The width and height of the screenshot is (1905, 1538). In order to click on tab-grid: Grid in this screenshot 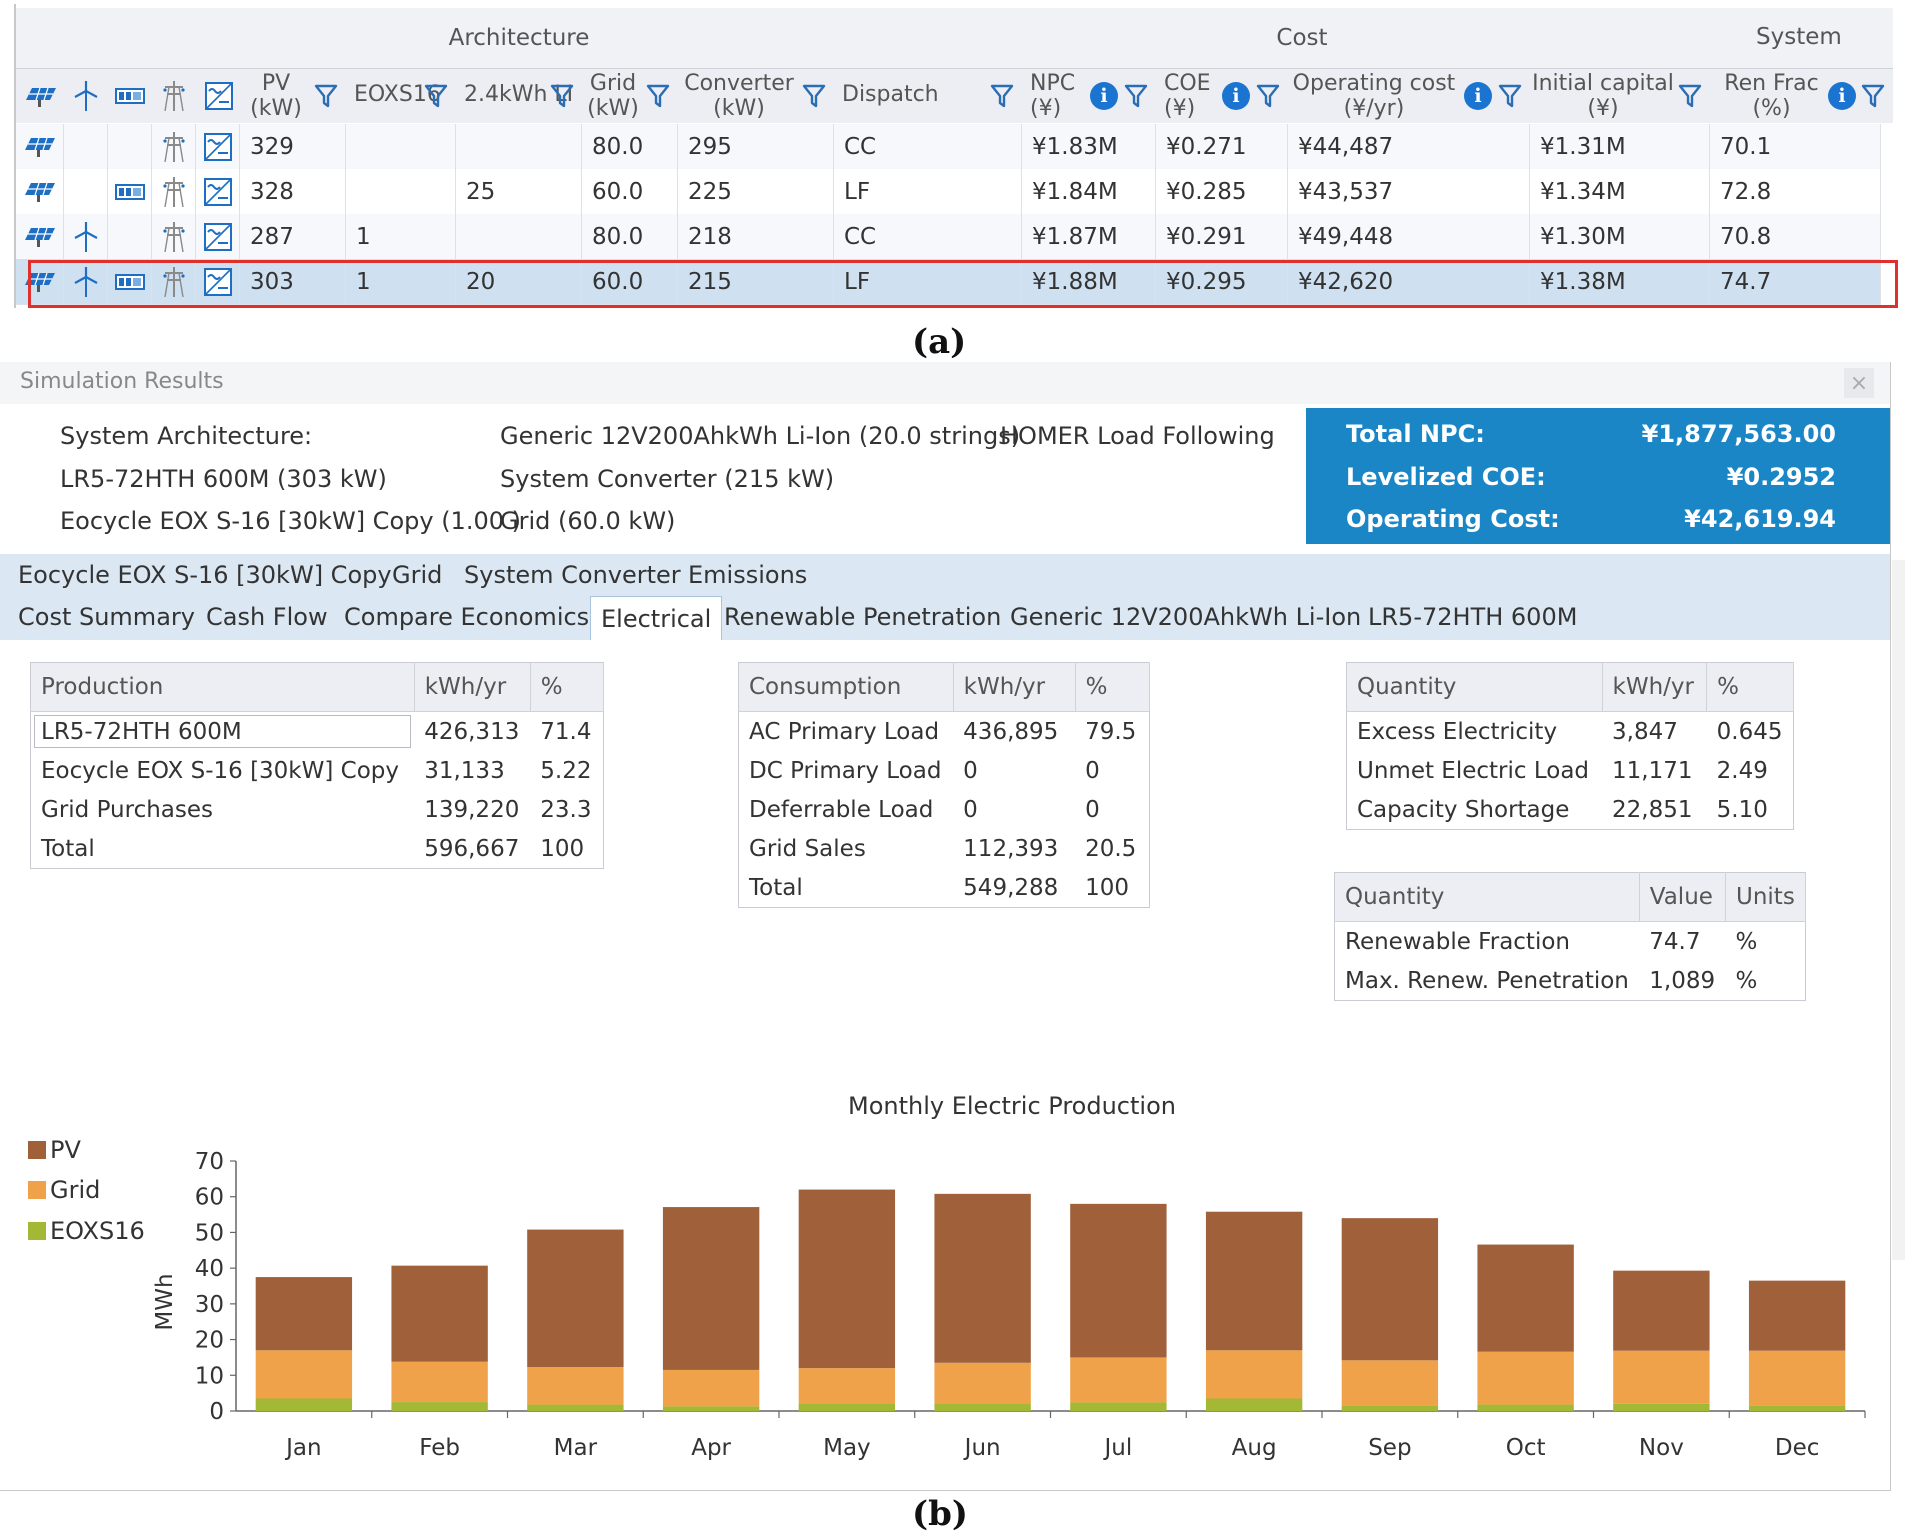, I will do `click(417, 575)`.